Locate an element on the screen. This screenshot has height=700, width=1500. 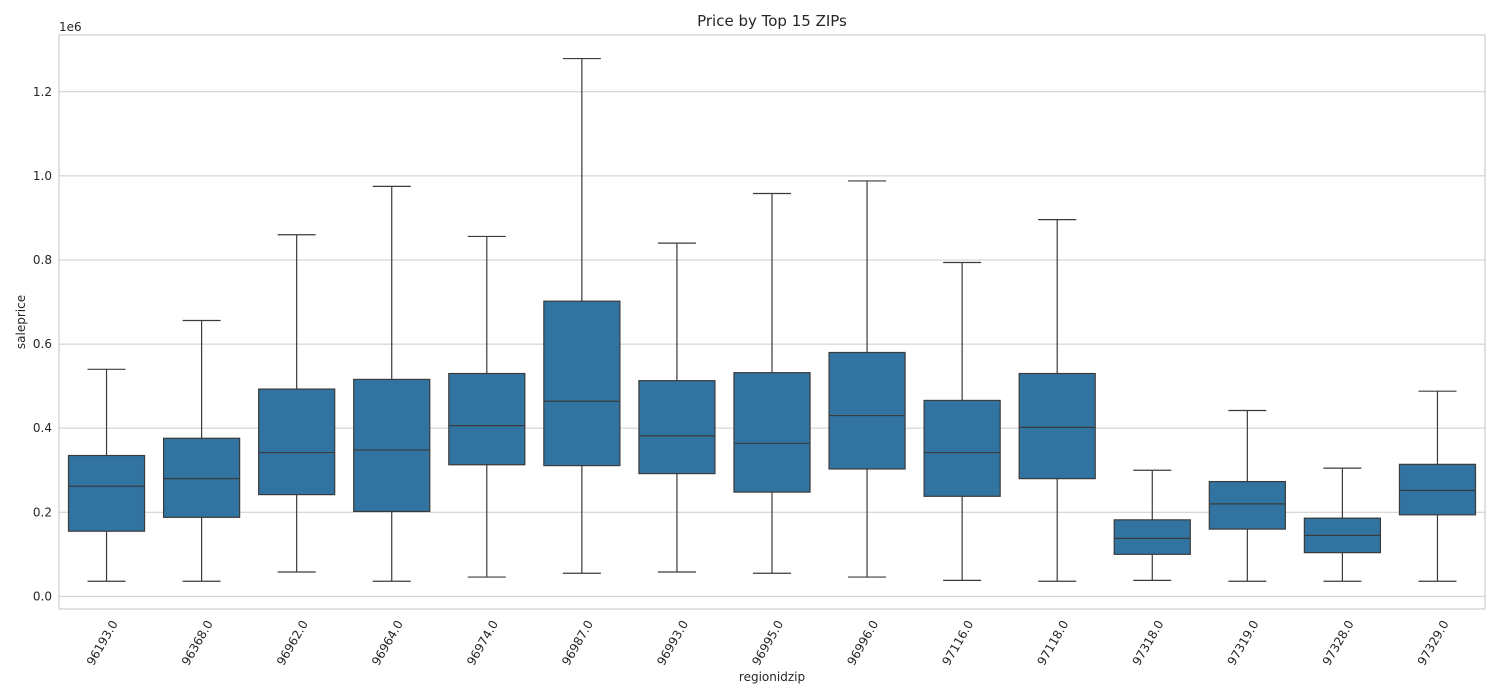
x-tick-label: 96996.0 is located at coordinates (862, 643).